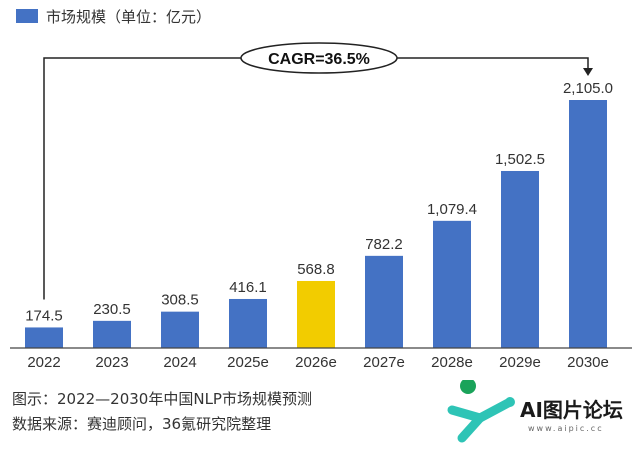 This screenshot has height=453, width=640. I want to click on bar-2025e, so click(248, 323).